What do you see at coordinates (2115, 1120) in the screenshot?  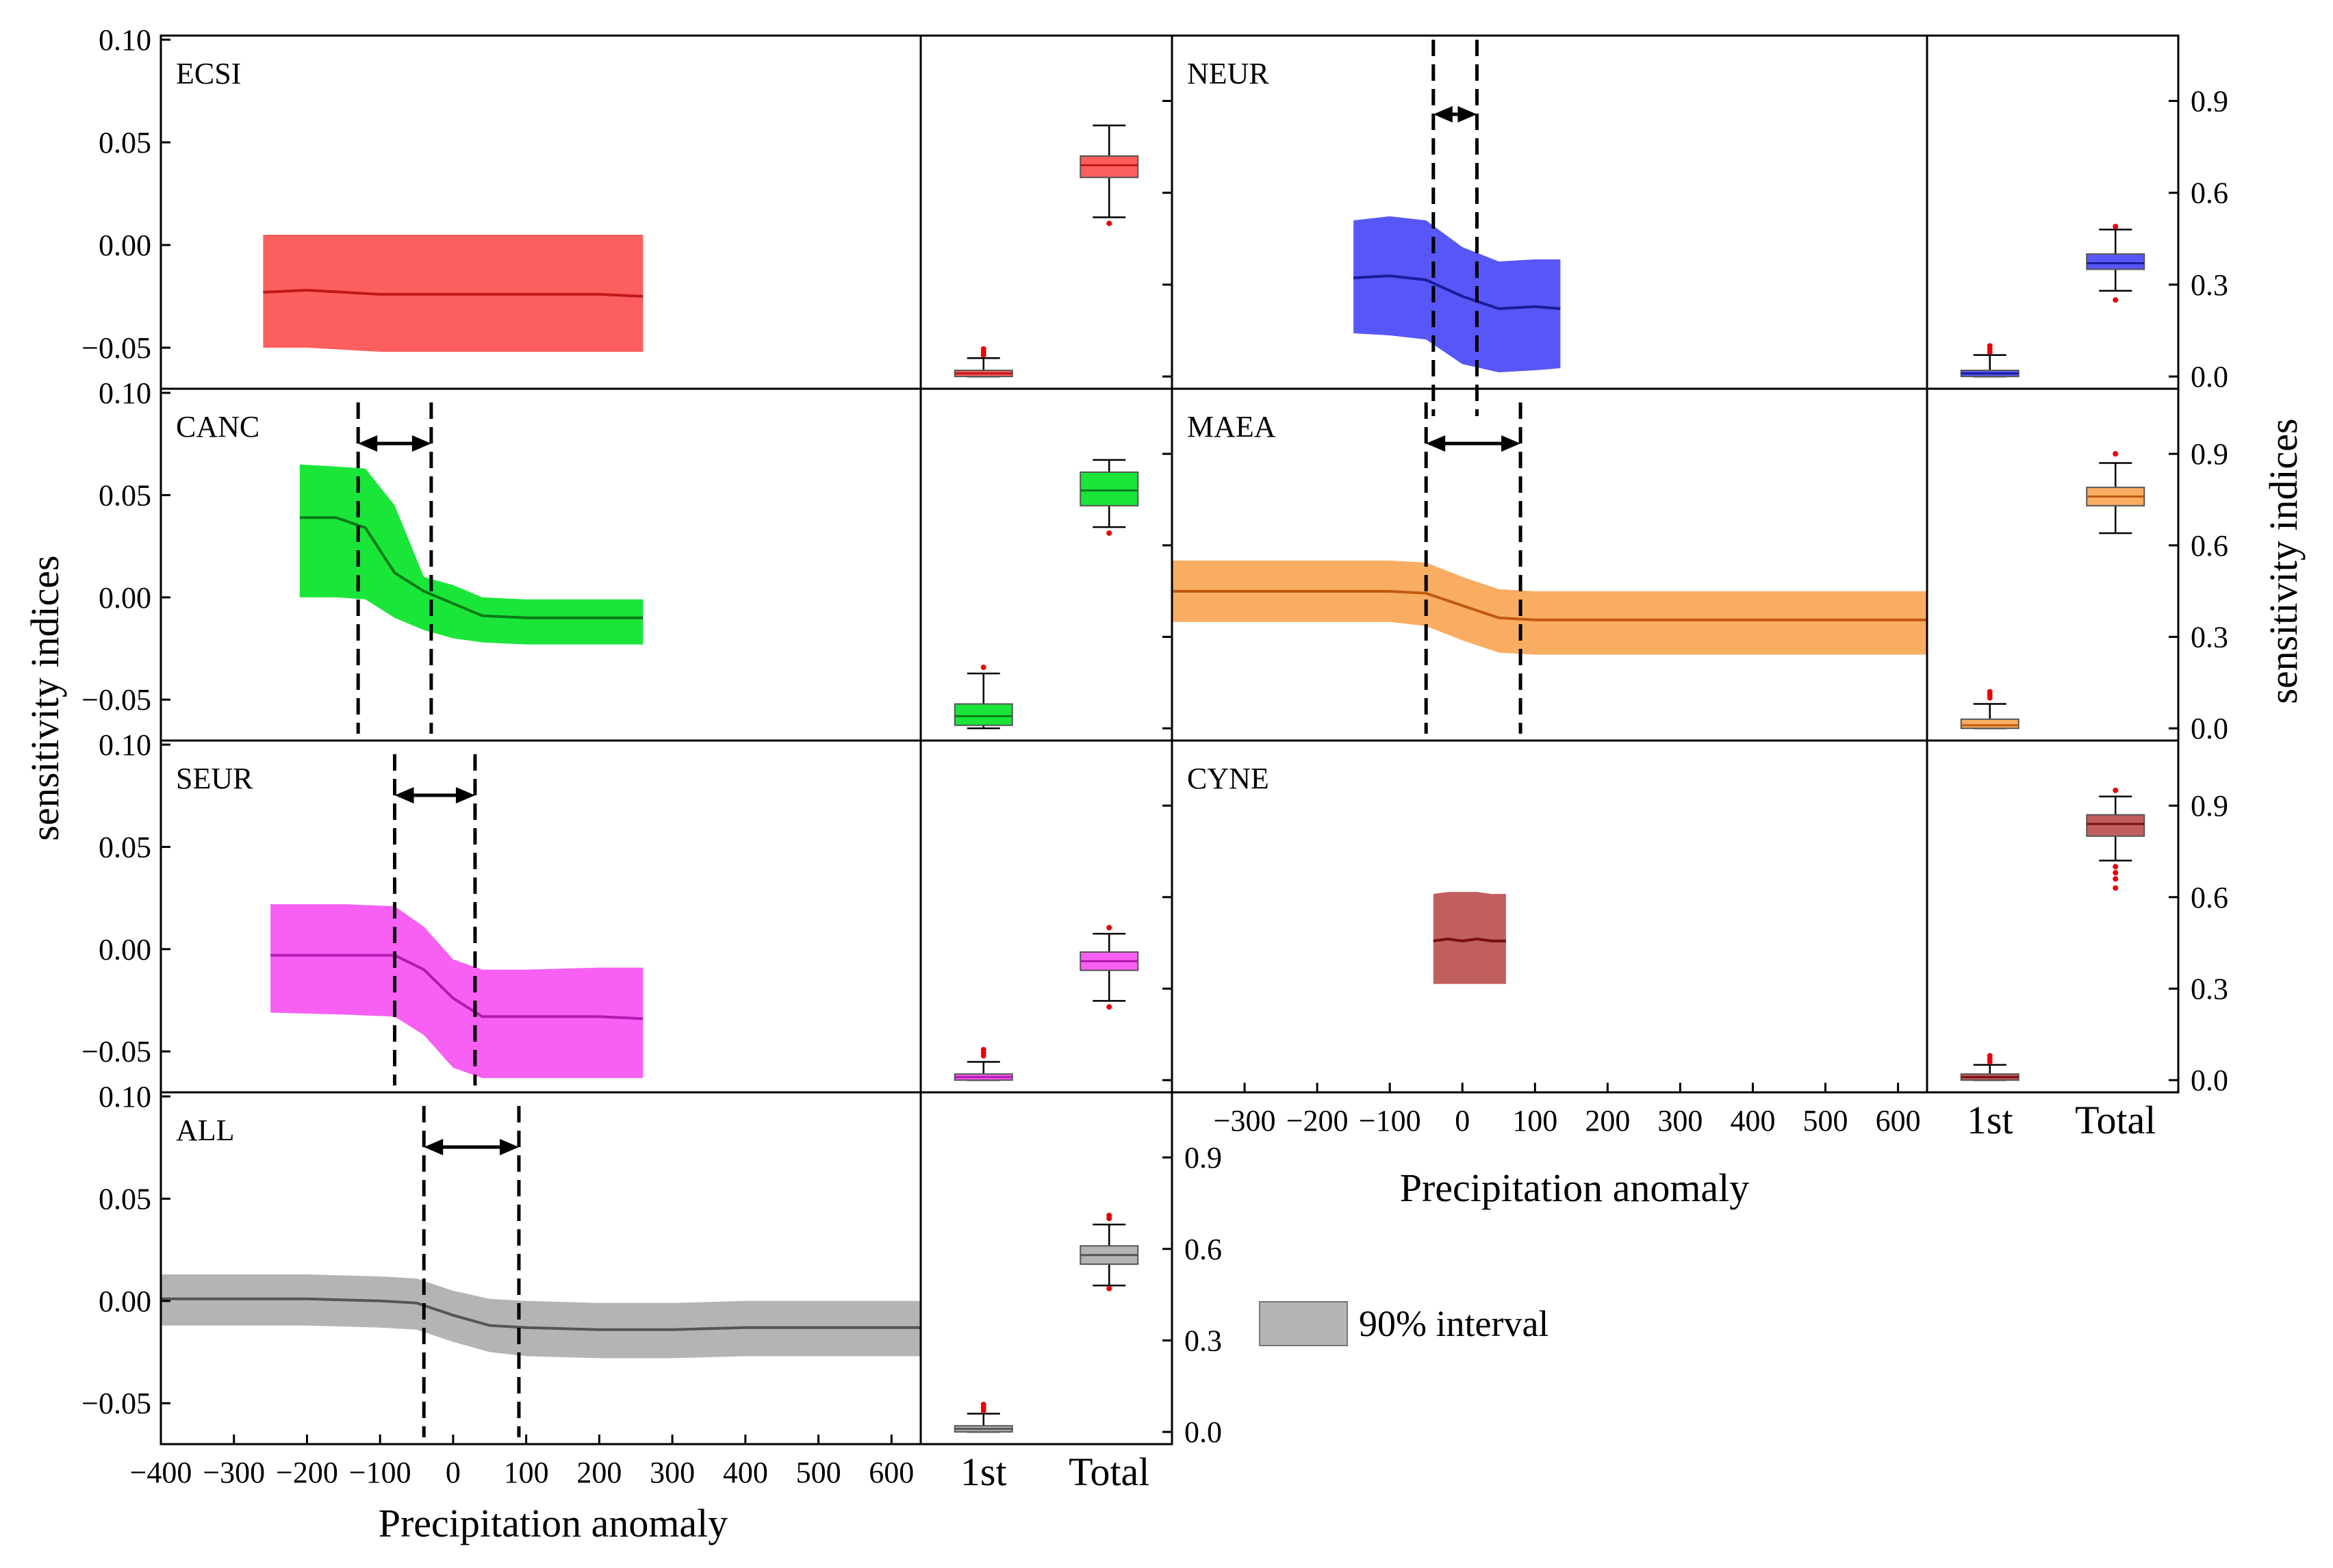 I see `box-category-label: Total` at bounding box center [2115, 1120].